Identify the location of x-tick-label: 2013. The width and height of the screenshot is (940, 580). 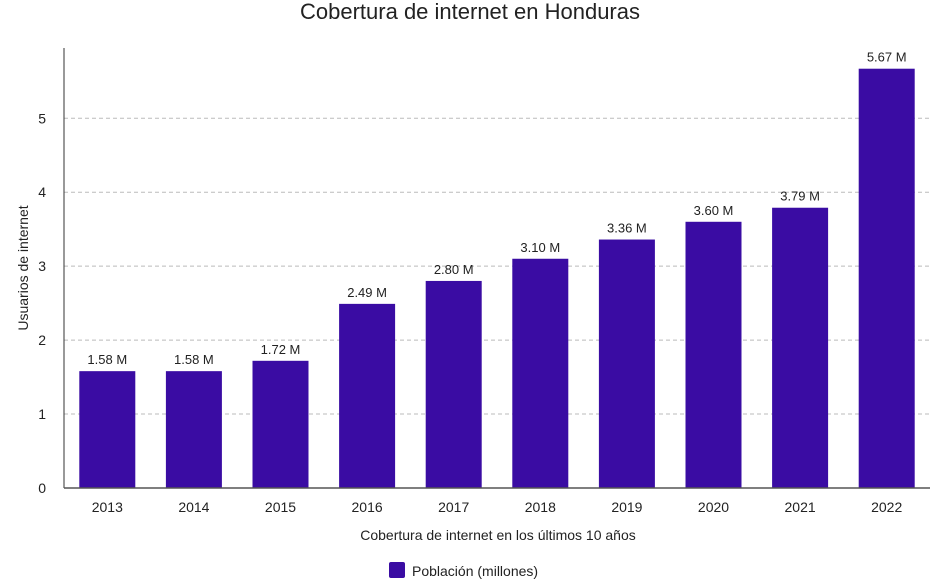
(107, 507).